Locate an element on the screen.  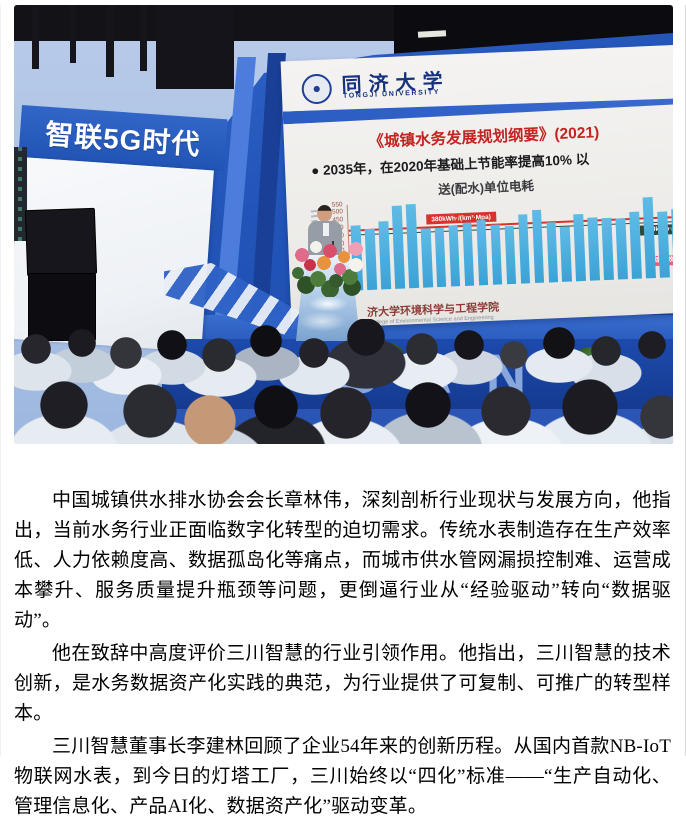
banner-5g-text: 智联5G时代 is located at coordinates (123, 139).